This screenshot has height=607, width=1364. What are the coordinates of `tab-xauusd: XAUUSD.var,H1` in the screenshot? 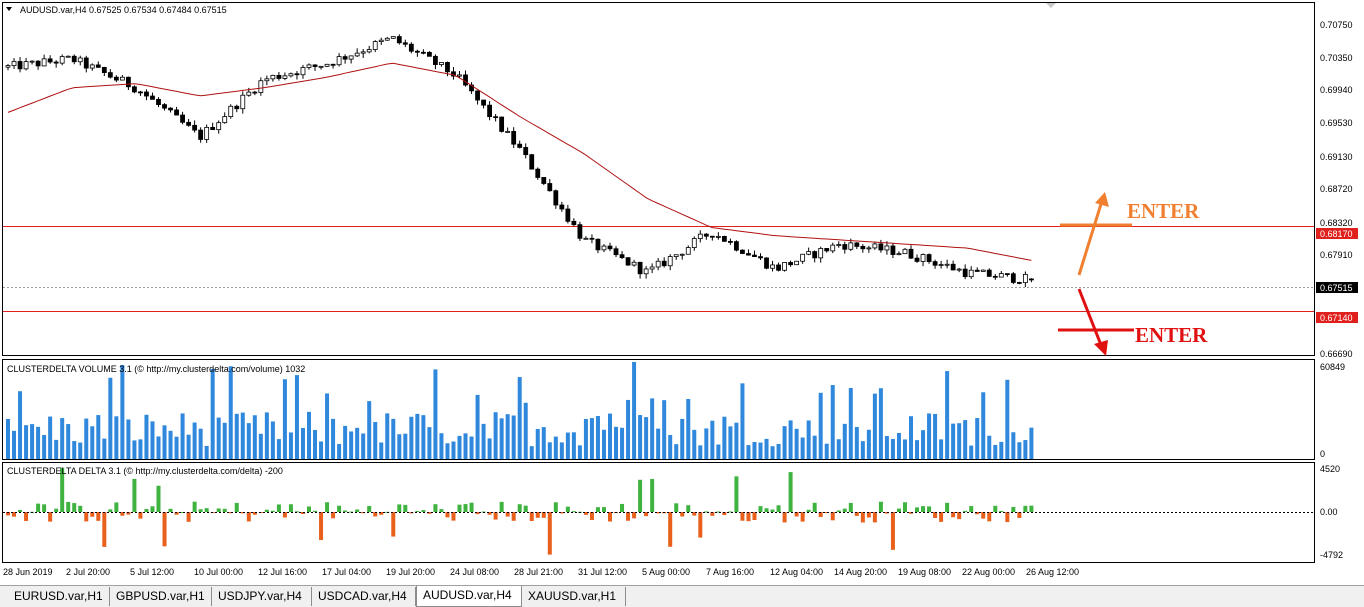 It's located at (574, 596).